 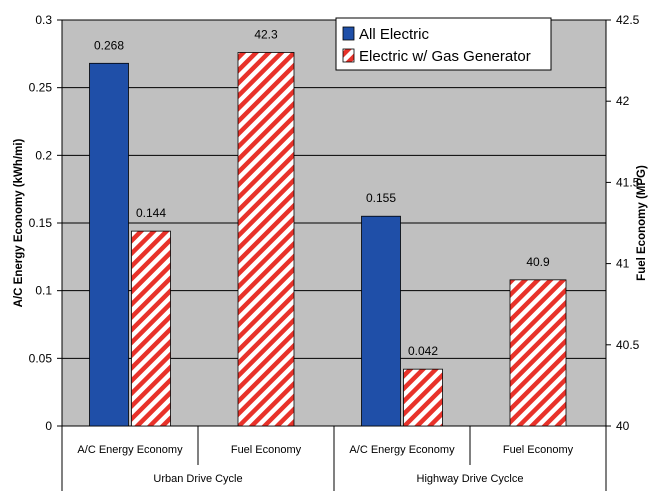 I want to click on left-tick-label: 0.15, so click(x=41, y=223).